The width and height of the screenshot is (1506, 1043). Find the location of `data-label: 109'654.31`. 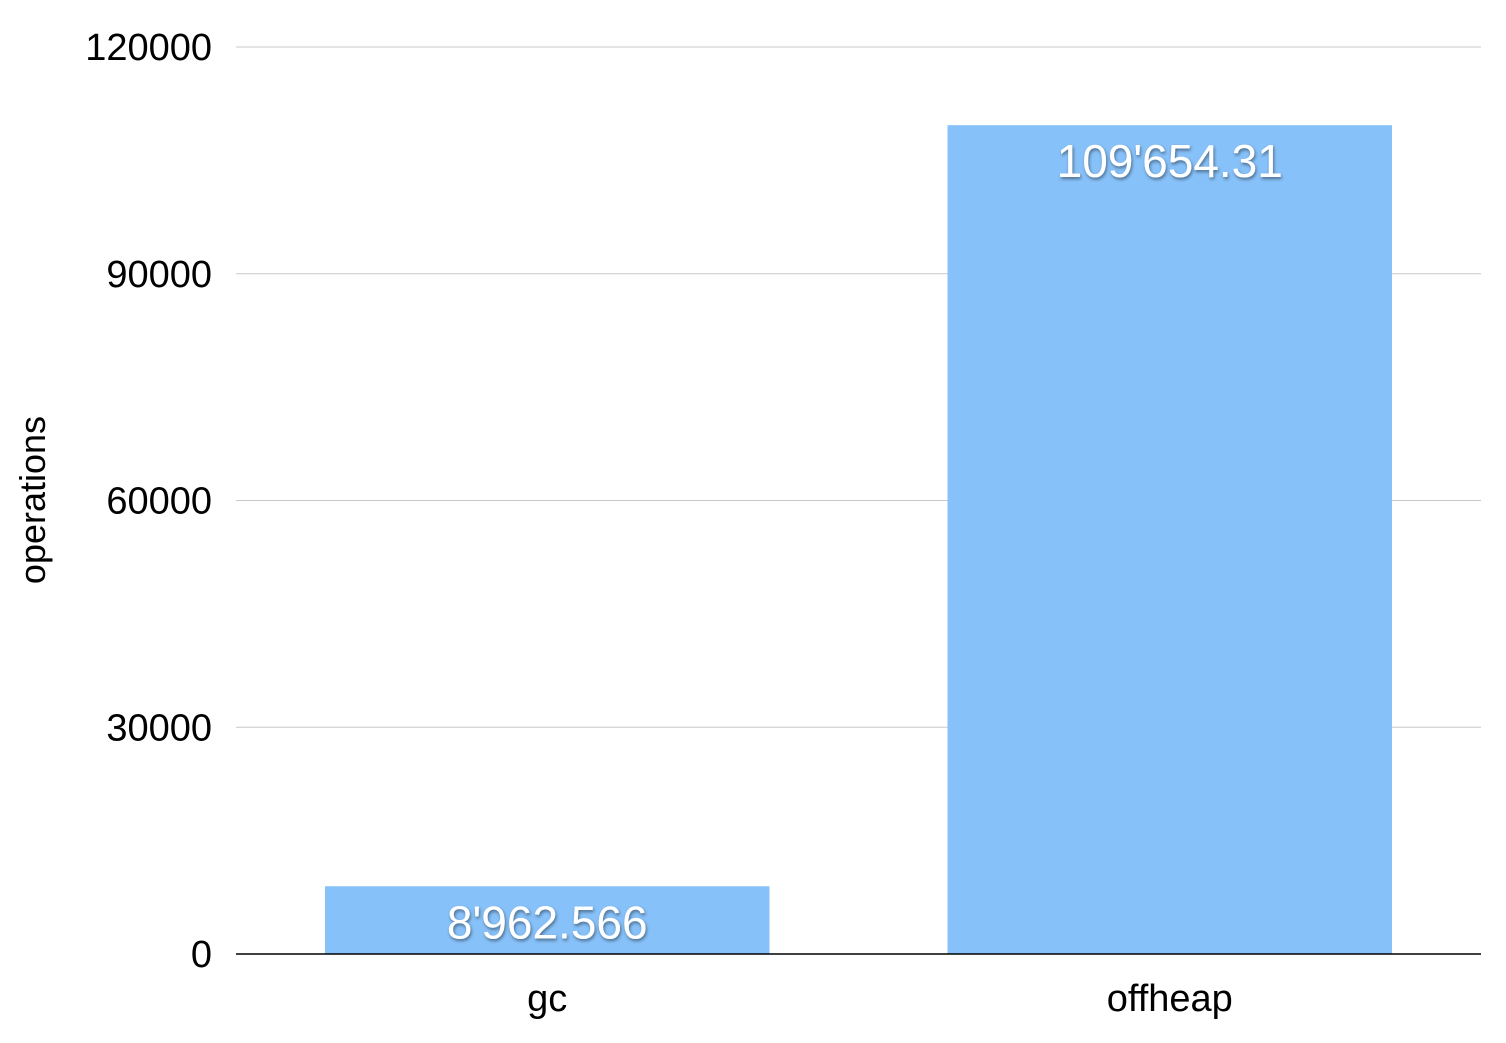

data-label: 109'654.31 is located at coordinates (1170, 161).